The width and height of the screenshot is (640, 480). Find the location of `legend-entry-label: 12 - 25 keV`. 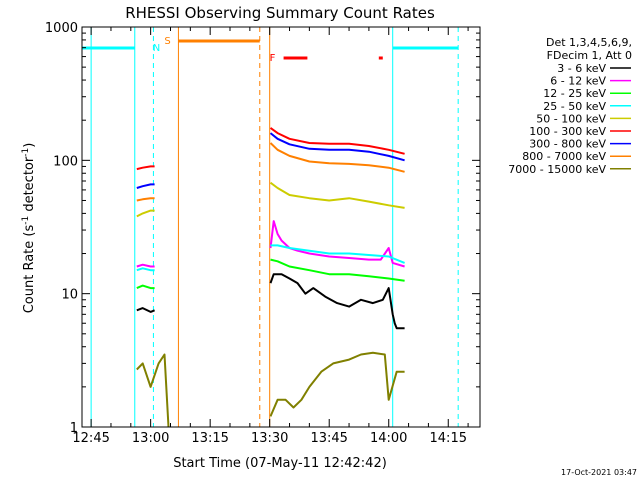

legend-entry-label: 12 - 25 keV is located at coordinates (574, 93).